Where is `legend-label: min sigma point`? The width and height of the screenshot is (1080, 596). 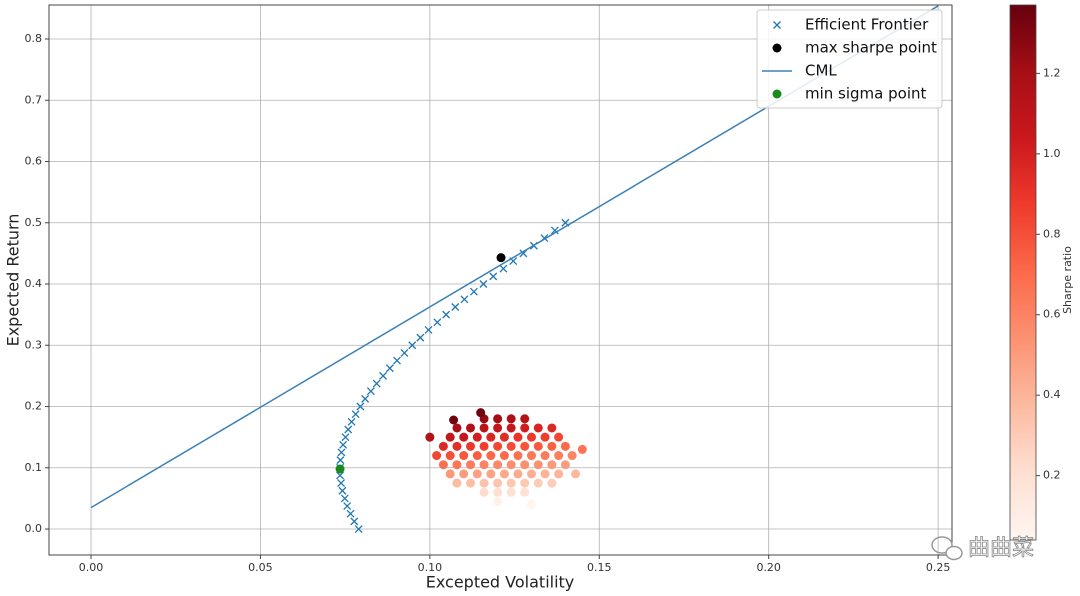 legend-label: min sigma point is located at coordinates (866, 94).